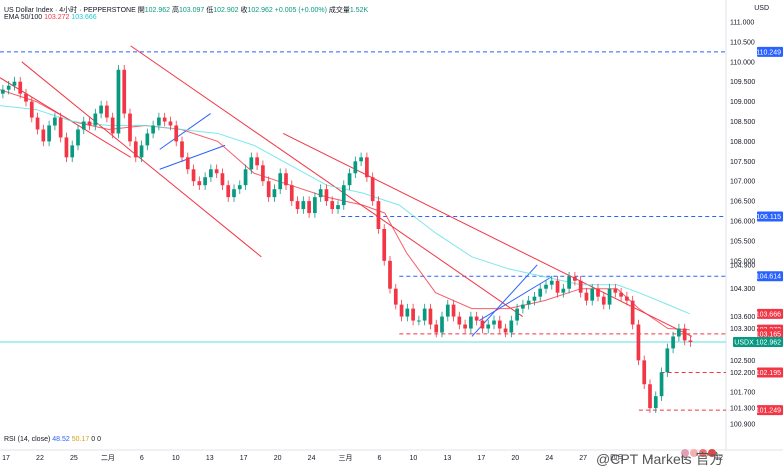 This screenshot has width=783, height=469. I want to click on watermark: @CPT Markets 官方, so click(660, 459).